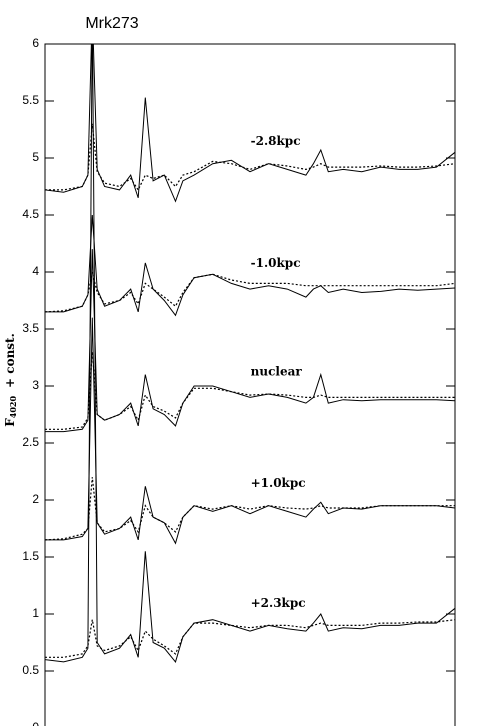 Image resolution: width=477 pixels, height=726 pixels. What do you see at coordinates (35, 723) in the screenshot?
I see `y-tick-label: 0` at bounding box center [35, 723].